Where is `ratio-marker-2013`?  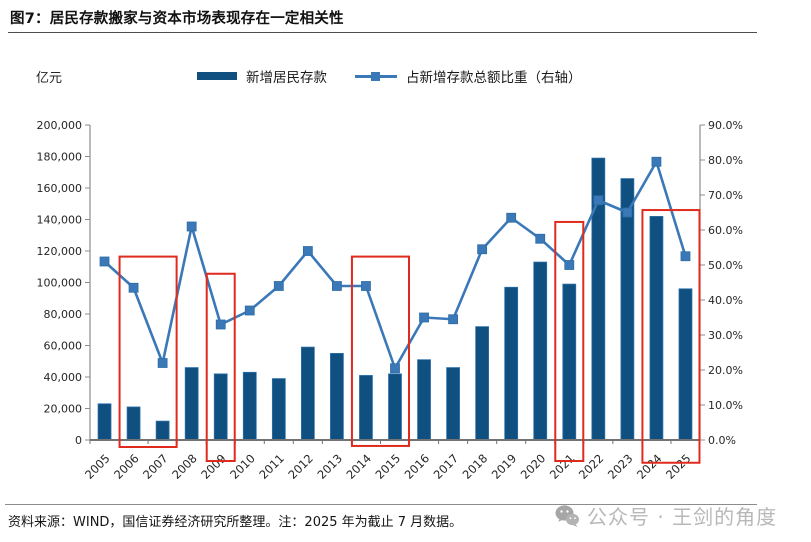 ratio-marker-2013 is located at coordinates (337, 286).